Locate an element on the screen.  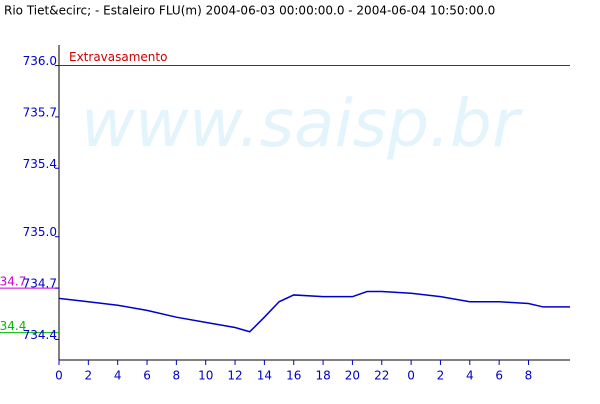
y-tick-label: 734.4 is located at coordinates (40, 335).